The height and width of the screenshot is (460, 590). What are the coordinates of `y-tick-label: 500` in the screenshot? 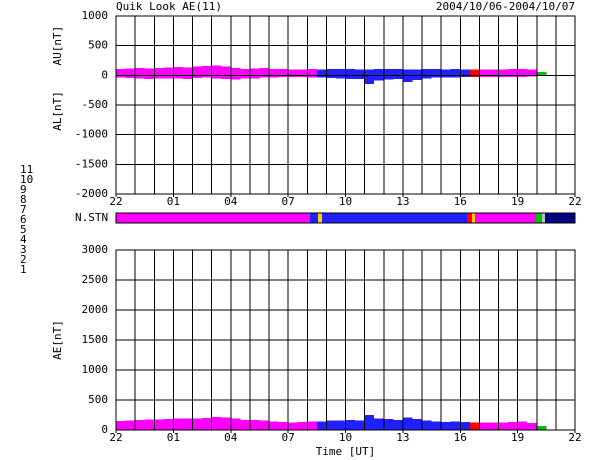 It's located at (98, 399).